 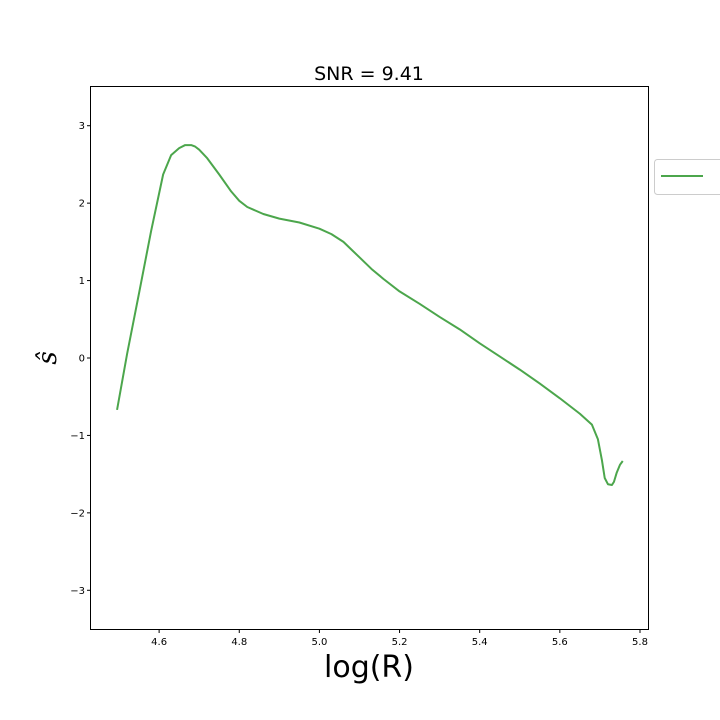 What do you see at coordinates (369, 667) in the screenshot?
I see `x-axis-label: log(R)` at bounding box center [369, 667].